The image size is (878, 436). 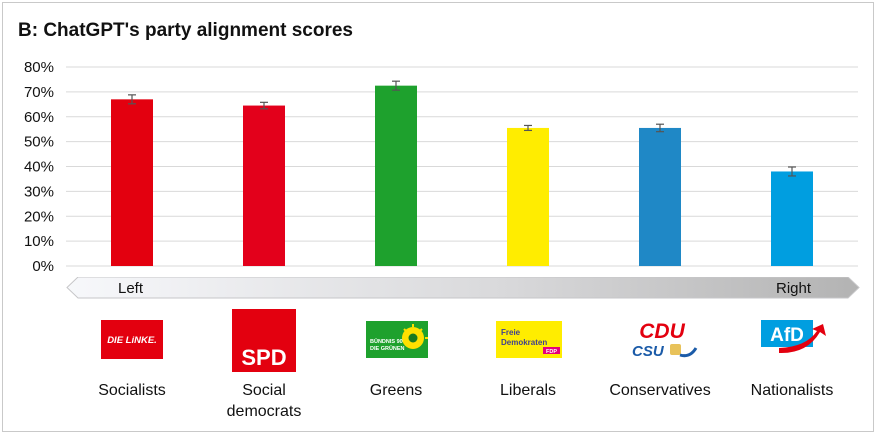 What do you see at coordinates (396, 175) in the screenshot?
I see `bar-greens` at bounding box center [396, 175].